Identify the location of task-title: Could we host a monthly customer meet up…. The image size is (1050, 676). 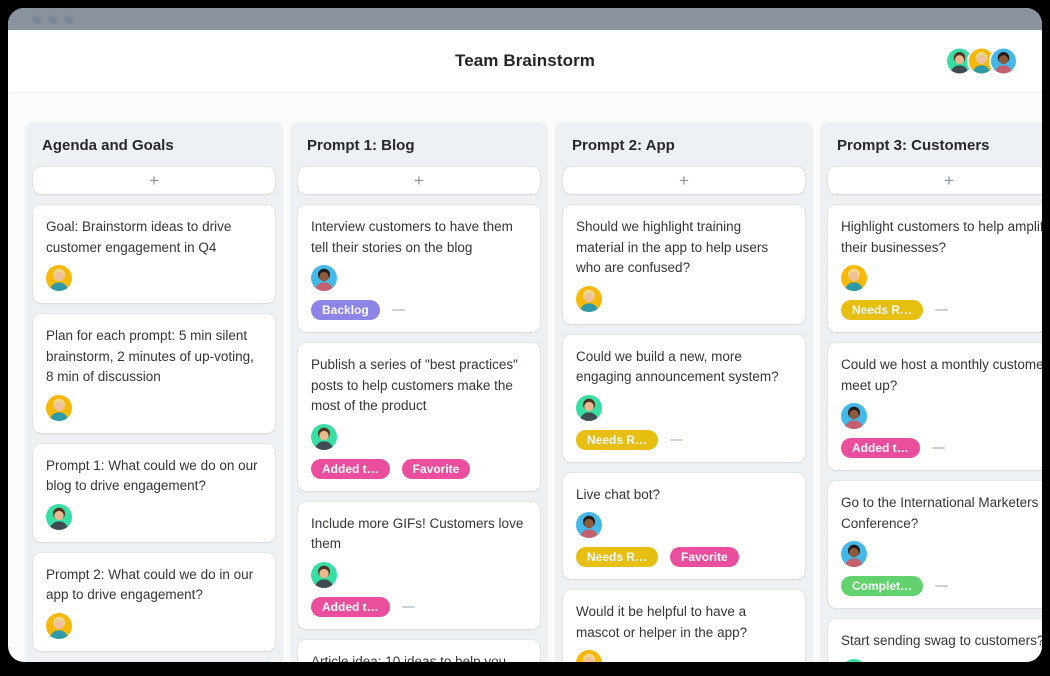
(941, 375).